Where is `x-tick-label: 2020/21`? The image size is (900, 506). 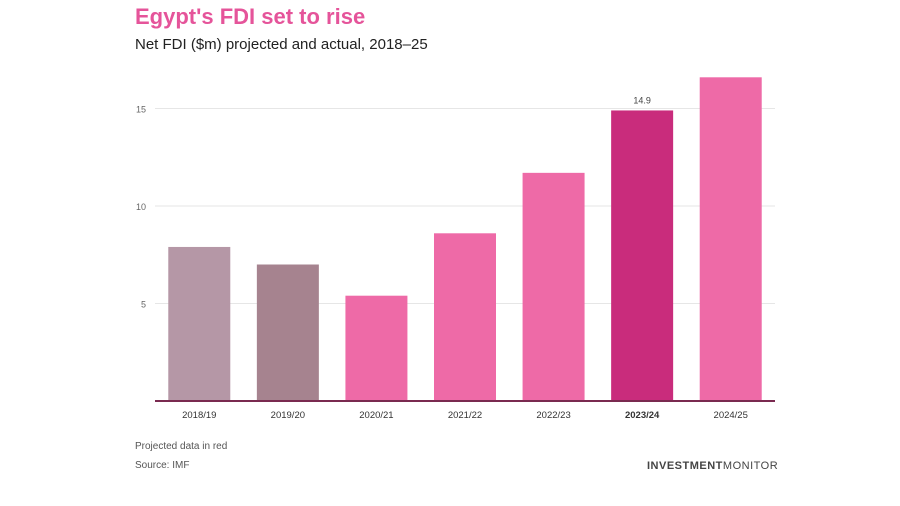 x-tick-label: 2020/21 is located at coordinates (376, 415).